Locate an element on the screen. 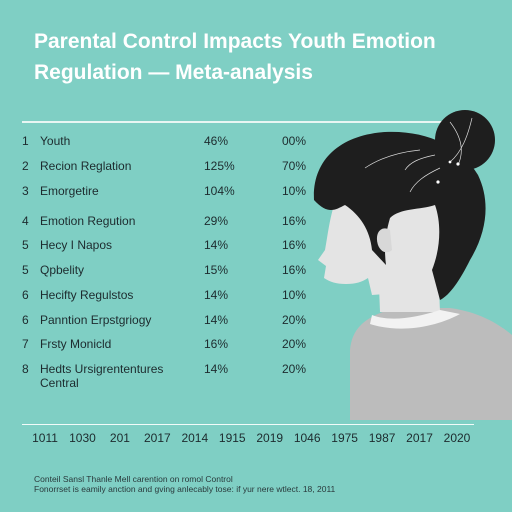 This screenshot has width=512, height=512. collar-shape is located at coordinates (415, 319).